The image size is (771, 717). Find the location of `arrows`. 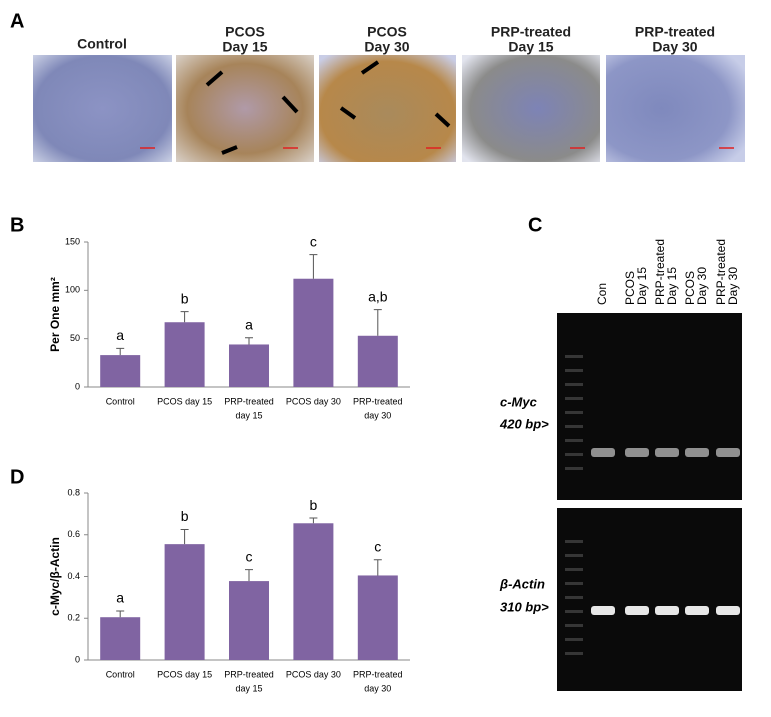

arrows is located at coordinates (328, 107).